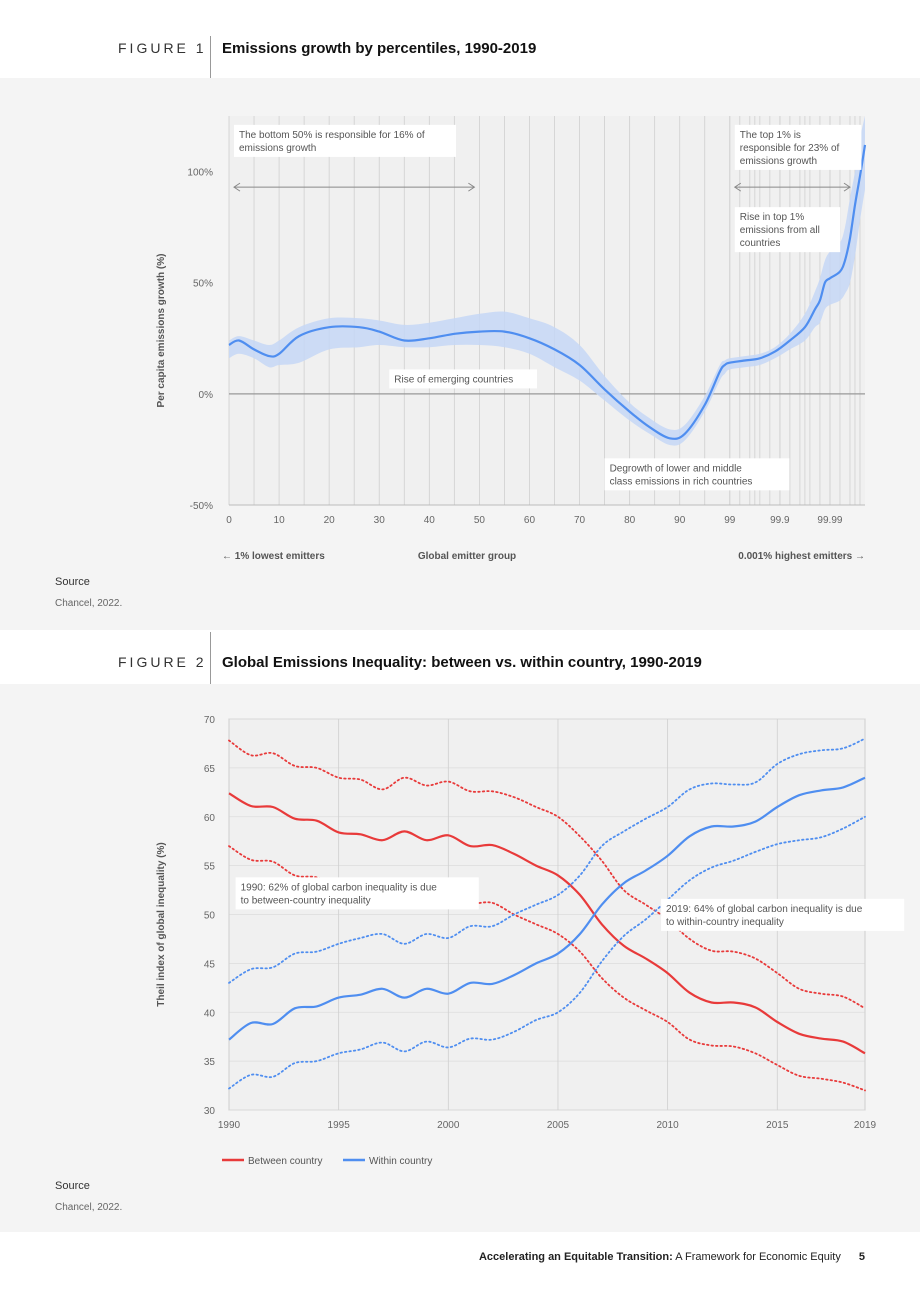 The width and height of the screenshot is (920, 1302). Describe the element at coordinates (330, 520) in the screenshot. I see `x-tick-label: 20` at that location.